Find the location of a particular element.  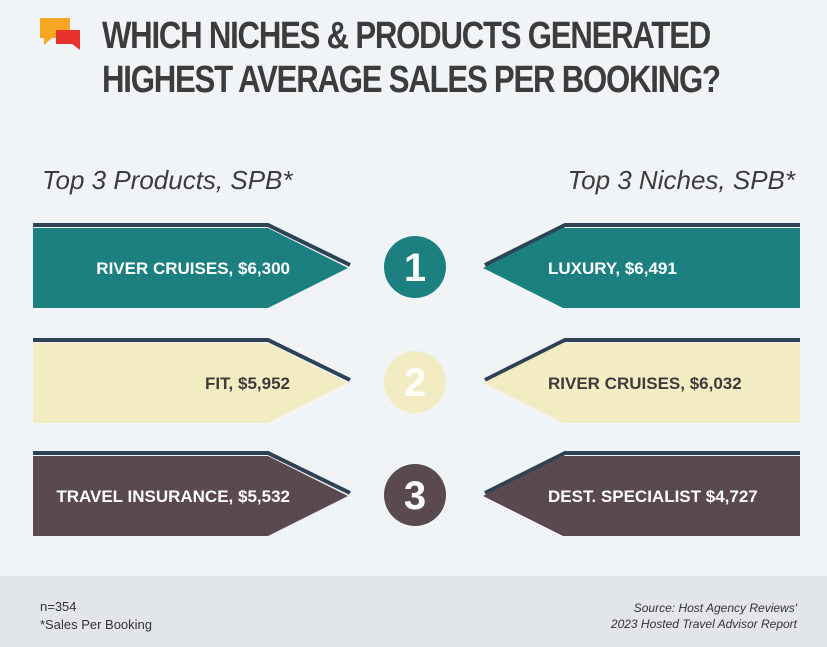

chat-bubbles-icon is located at coordinates (60, 34).